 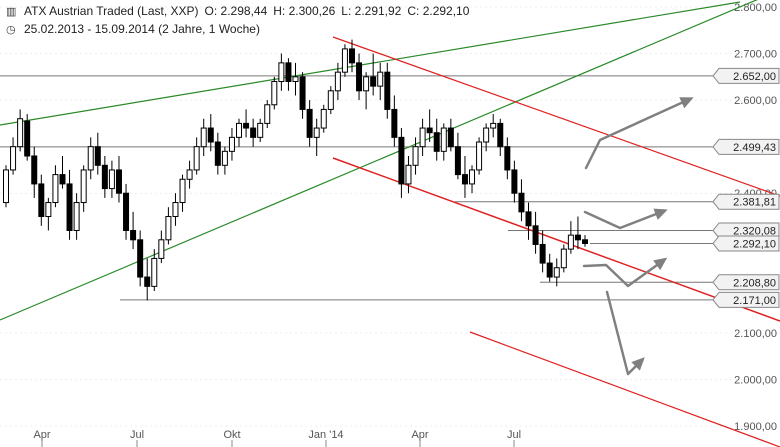 I want to click on instrument-name: ATX Austrian Traded (Last, XXP), so click(x=111, y=11).